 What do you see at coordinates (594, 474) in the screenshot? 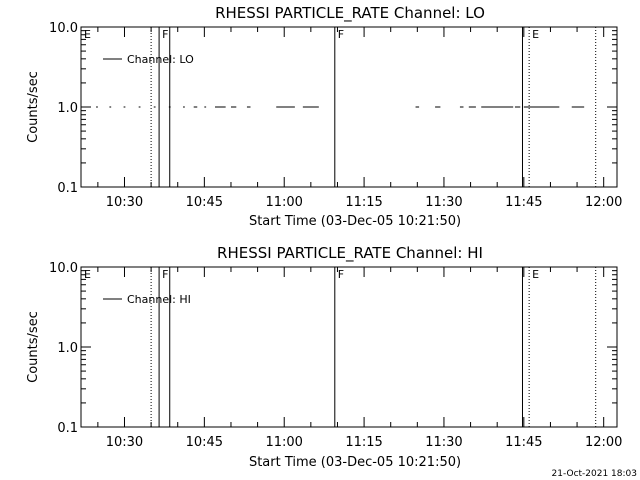
I see `footer-timestamp: 21-Oct-2021 18:03` at bounding box center [594, 474].